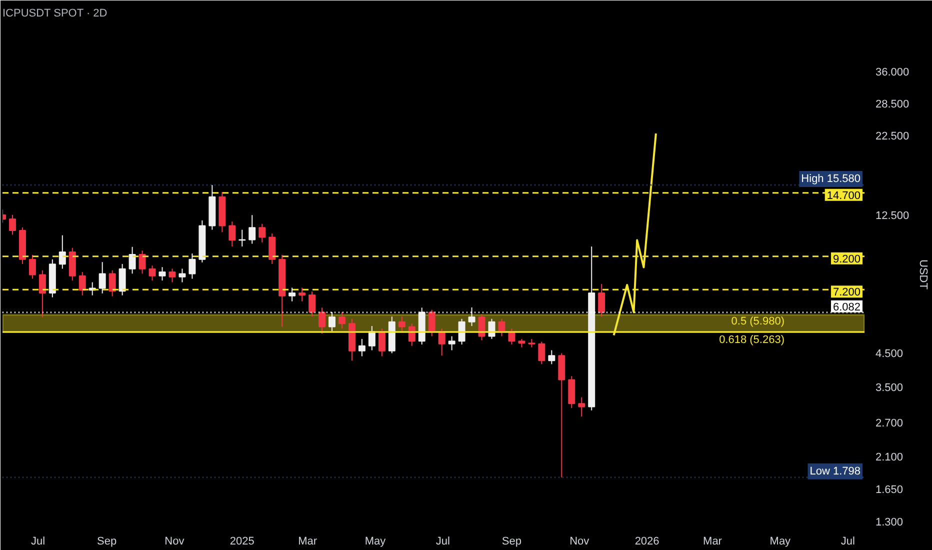 Image resolution: width=932 pixels, height=550 pixels. What do you see at coordinates (242, 542) in the screenshot?
I see `x-tick-label: 2025` at bounding box center [242, 542].